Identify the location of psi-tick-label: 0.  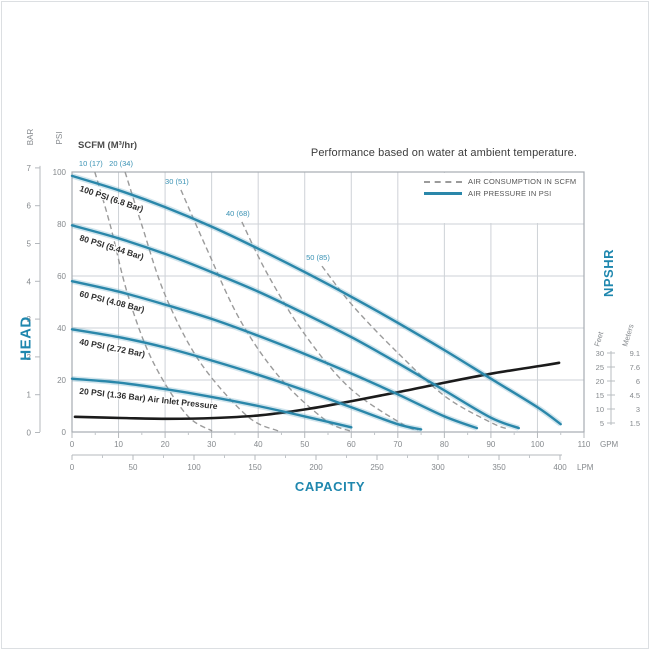
(64, 432).